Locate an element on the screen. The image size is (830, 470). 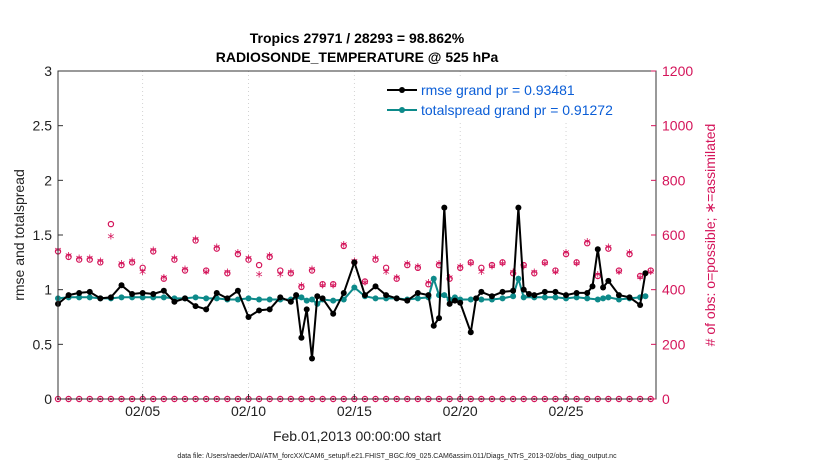
right-tick-label: 200 is located at coordinates (674, 344).